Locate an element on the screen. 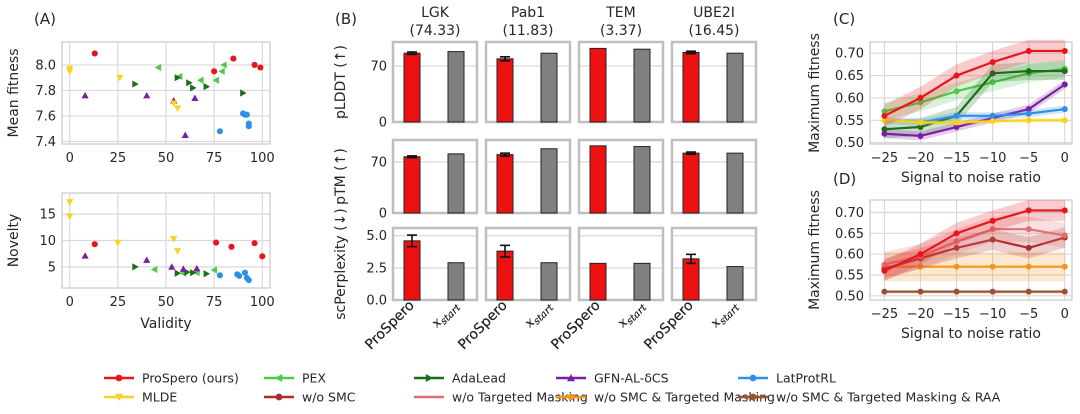 The image size is (1080, 414). column-value: (11.83) is located at coordinates (527, 31).